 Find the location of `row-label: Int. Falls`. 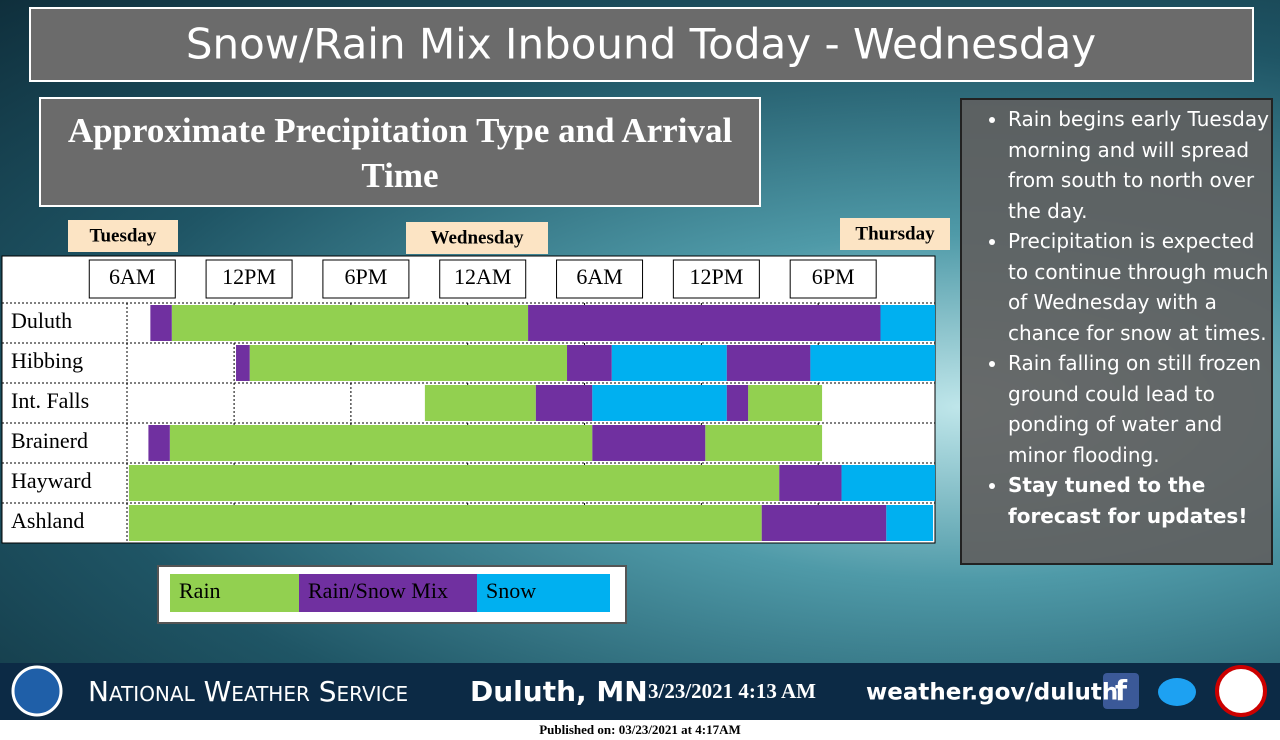

row-label: Int. Falls is located at coordinates (50, 400).